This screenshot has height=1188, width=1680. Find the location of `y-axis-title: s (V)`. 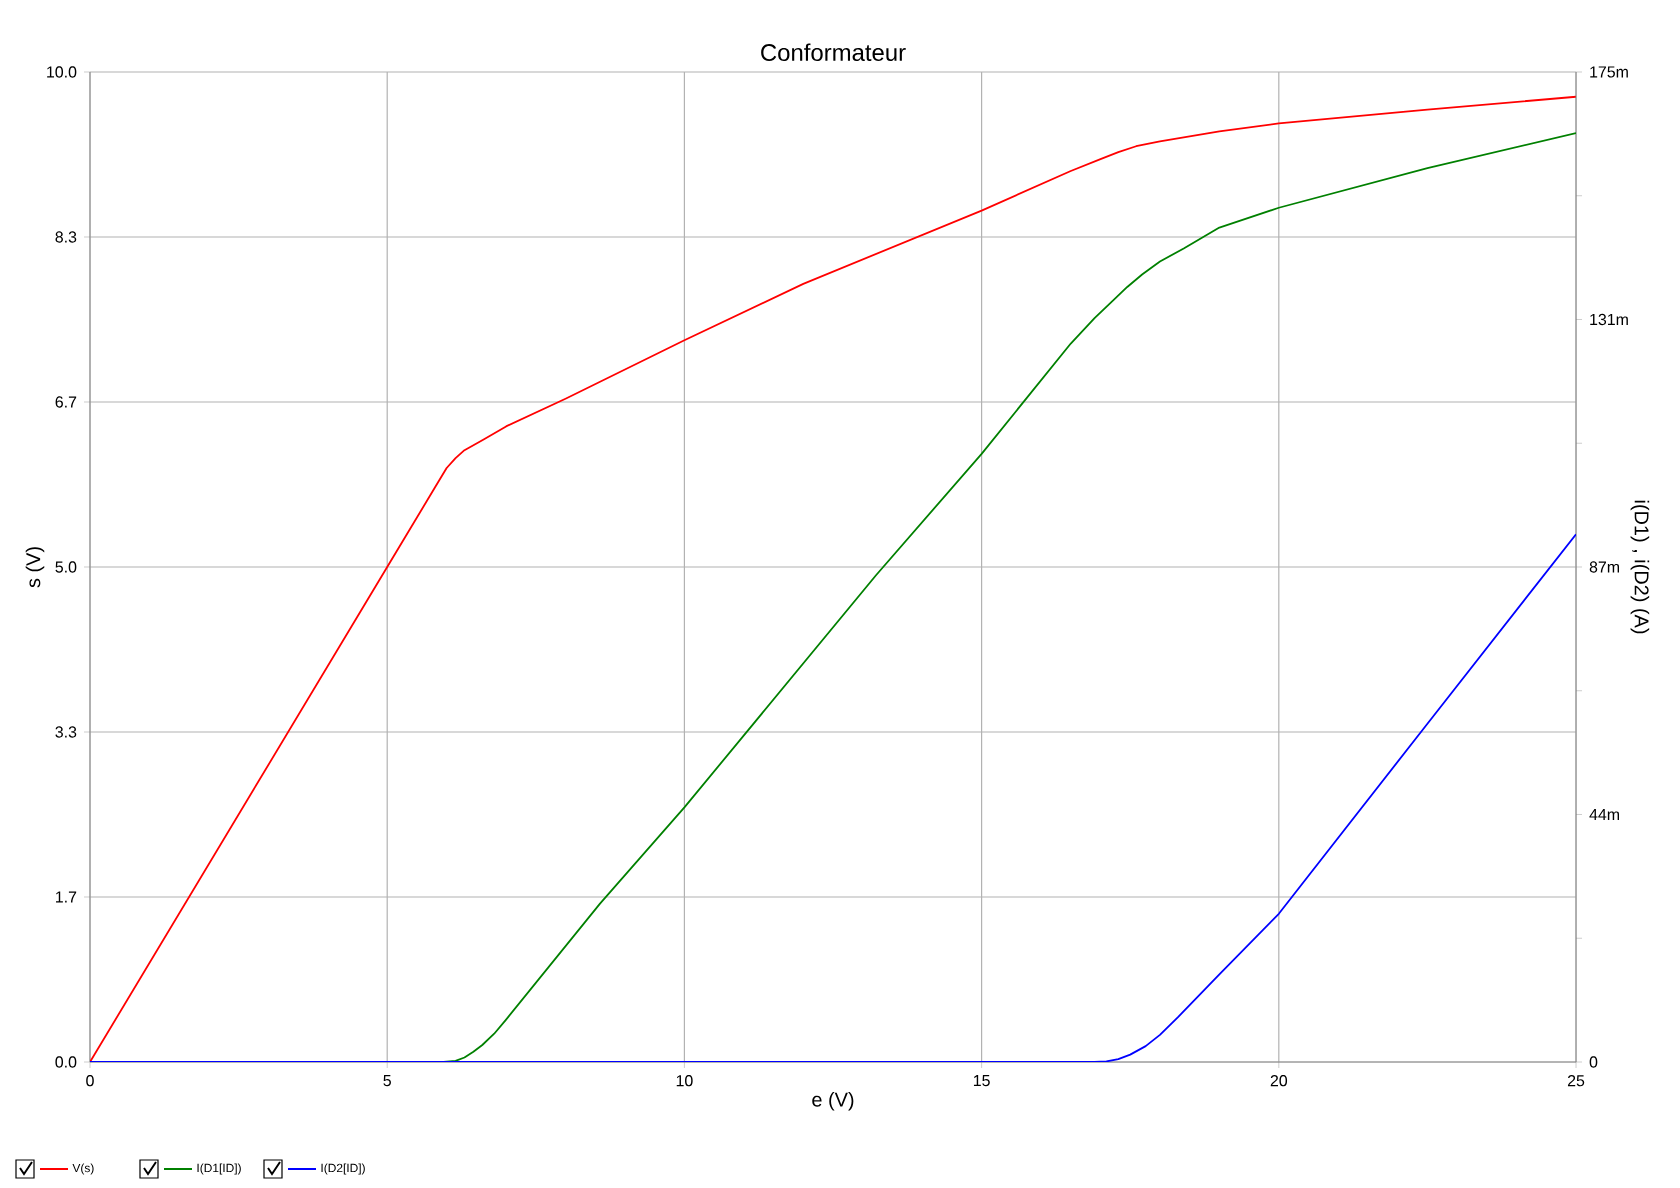

y-axis-title: s (V) is located at coordinates (35, 567).